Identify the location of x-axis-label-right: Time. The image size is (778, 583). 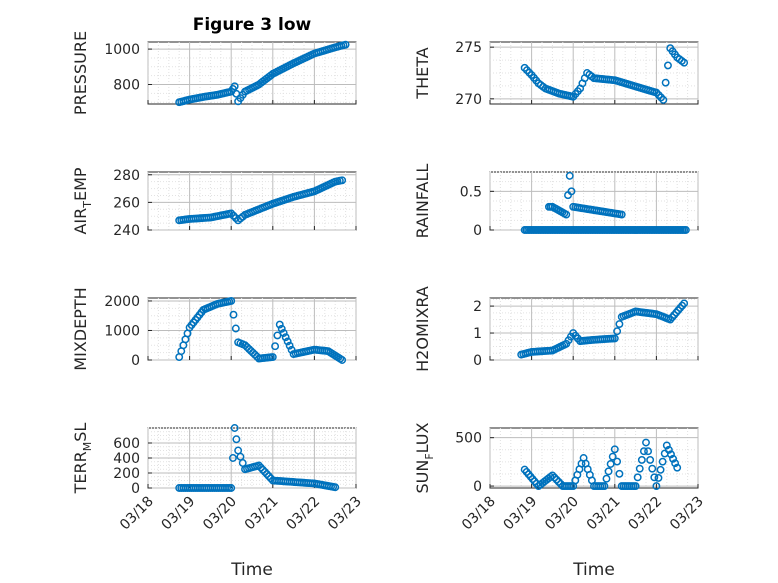
(593, 570).